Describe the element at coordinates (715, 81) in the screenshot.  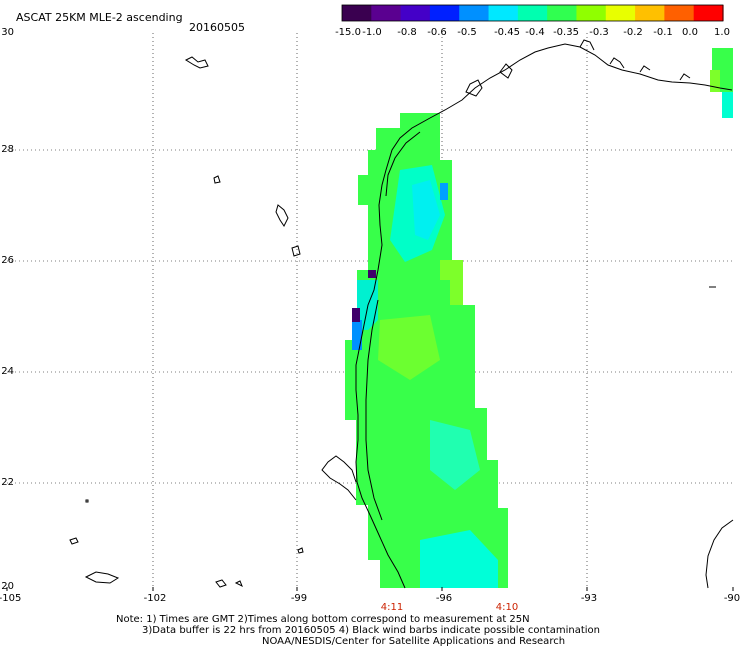
I see `swath-east-strip-light` at that location.